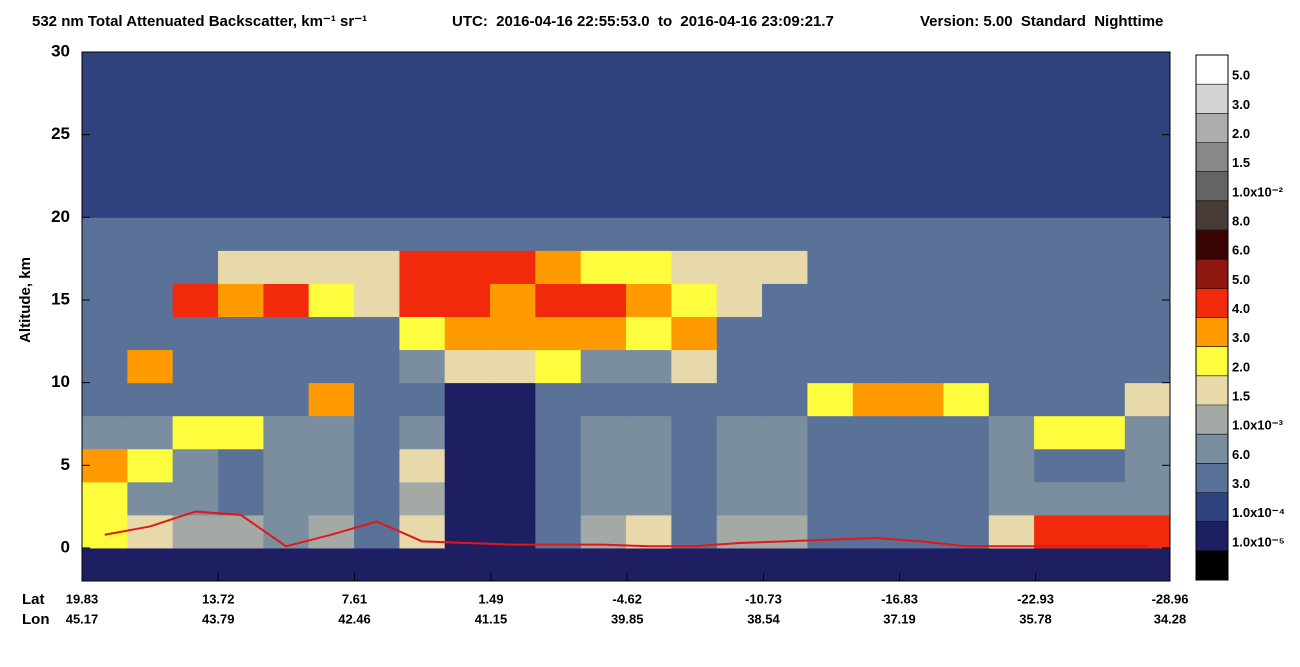 This screenshot has height=667, width=1300. Describe the element at coordinates (1041, 21) in the screenshot. I see `version: Version: 5.00 Standard Nighttime` at that location.